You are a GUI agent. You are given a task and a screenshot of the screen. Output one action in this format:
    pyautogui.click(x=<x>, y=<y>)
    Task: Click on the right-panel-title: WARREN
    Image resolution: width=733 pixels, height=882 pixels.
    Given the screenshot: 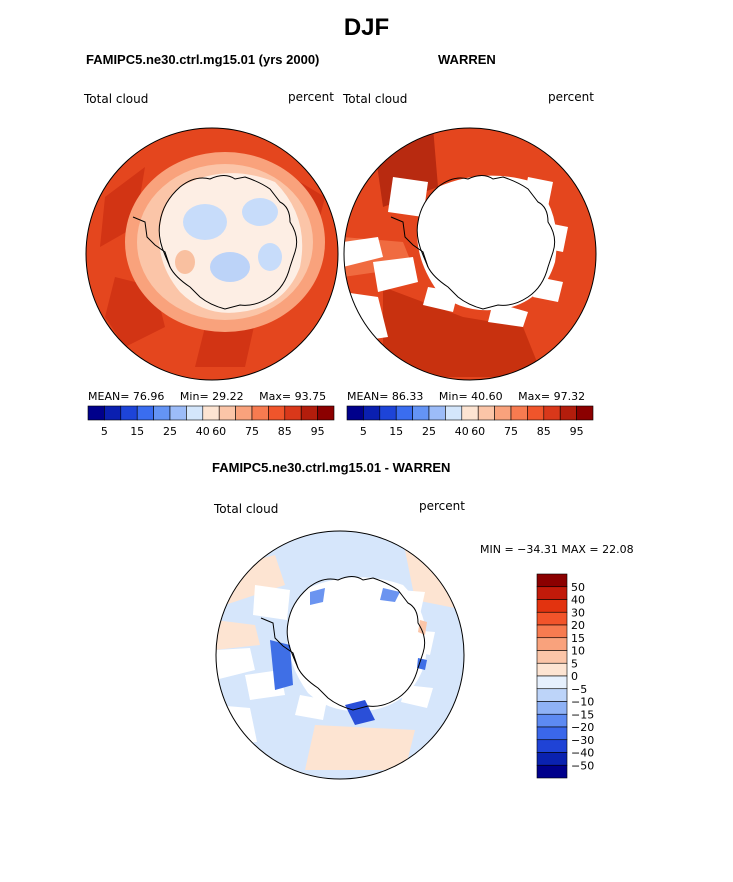 What is the action you would take?
    pyautogui.click(x=467, y=59)
    